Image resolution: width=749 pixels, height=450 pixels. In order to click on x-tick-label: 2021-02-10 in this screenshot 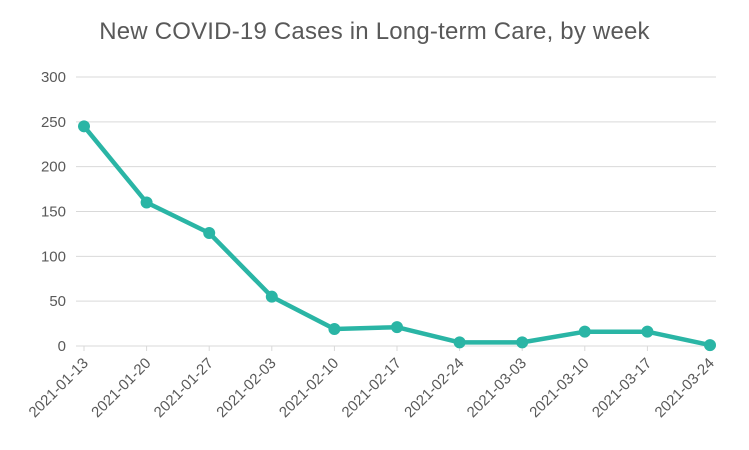, I will do `click(309, 388)`.